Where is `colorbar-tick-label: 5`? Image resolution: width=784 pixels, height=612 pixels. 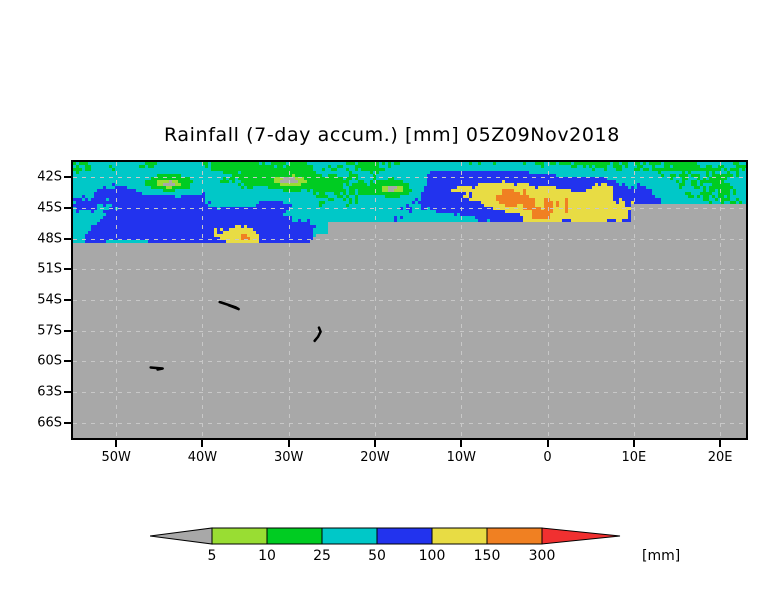
colorbar-tick-label: 5 is located at coordinates (212, 556).